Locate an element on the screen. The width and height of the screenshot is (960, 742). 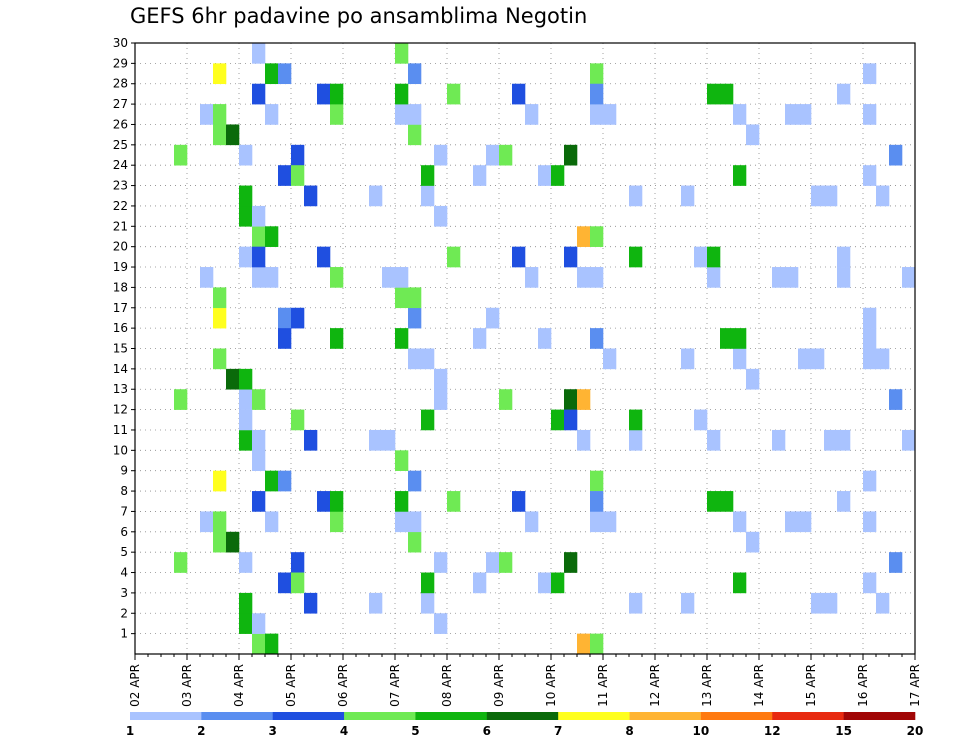
y-tick-label: 7 is located at coordinates (124, 511).